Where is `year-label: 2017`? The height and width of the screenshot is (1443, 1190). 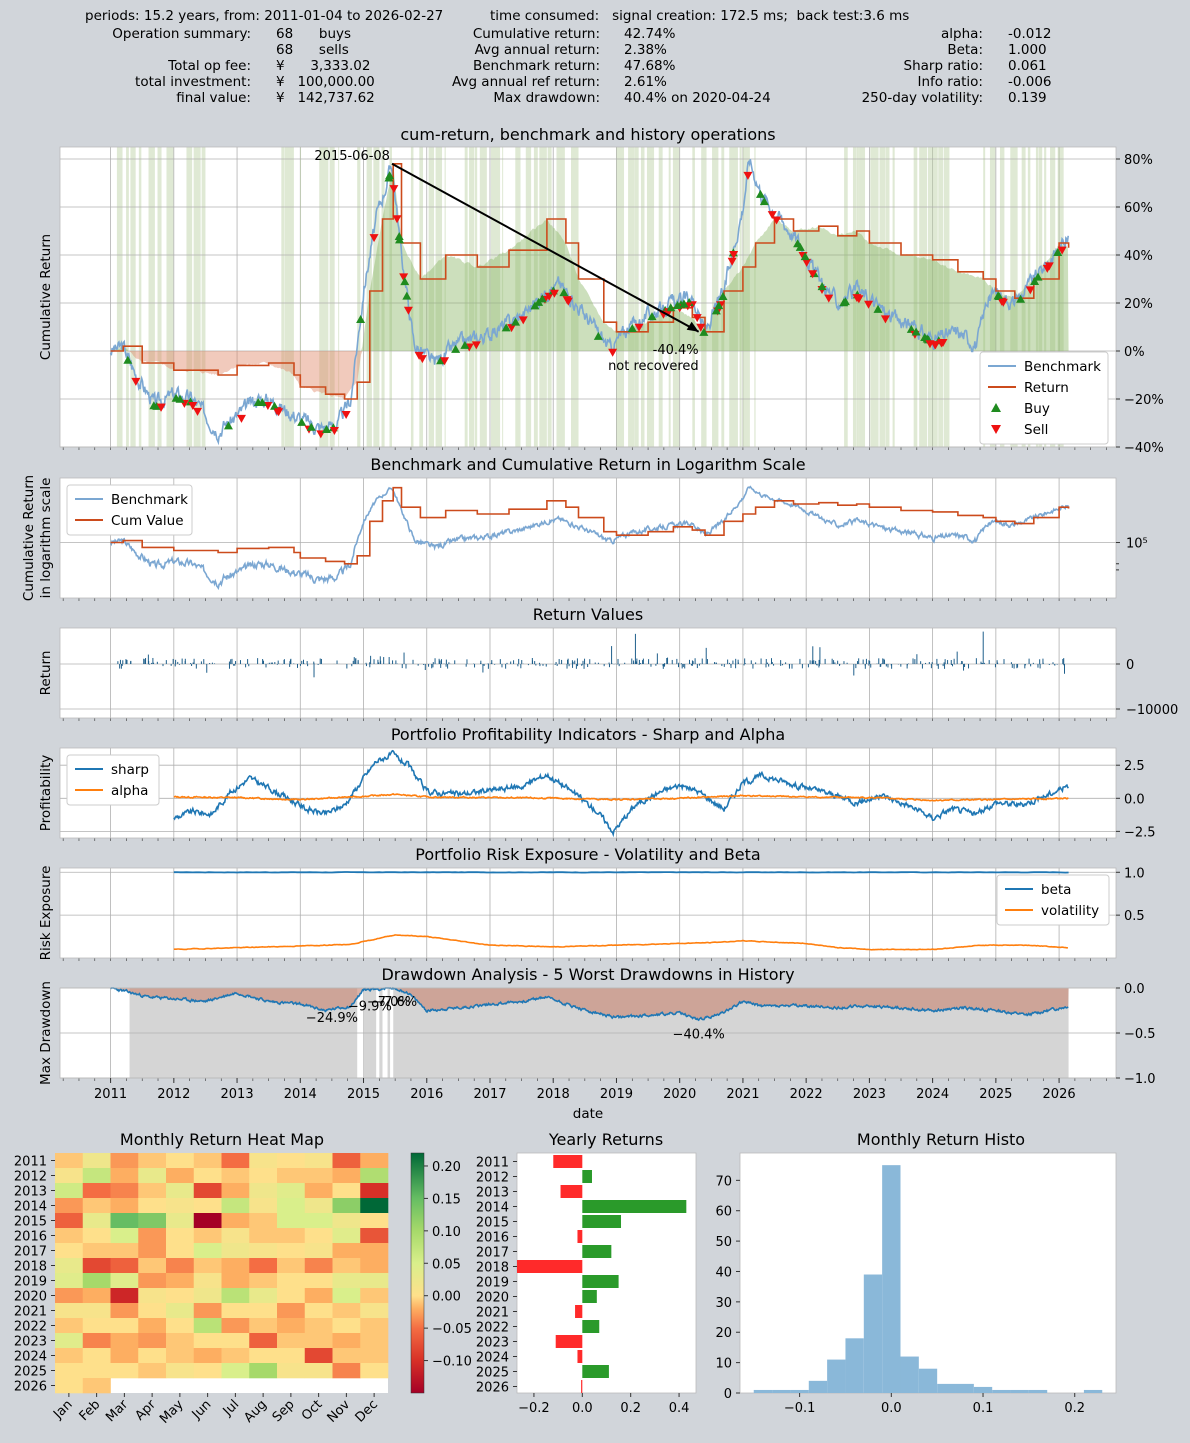
year-label: 2017 is located at coordinates (30, 1252).